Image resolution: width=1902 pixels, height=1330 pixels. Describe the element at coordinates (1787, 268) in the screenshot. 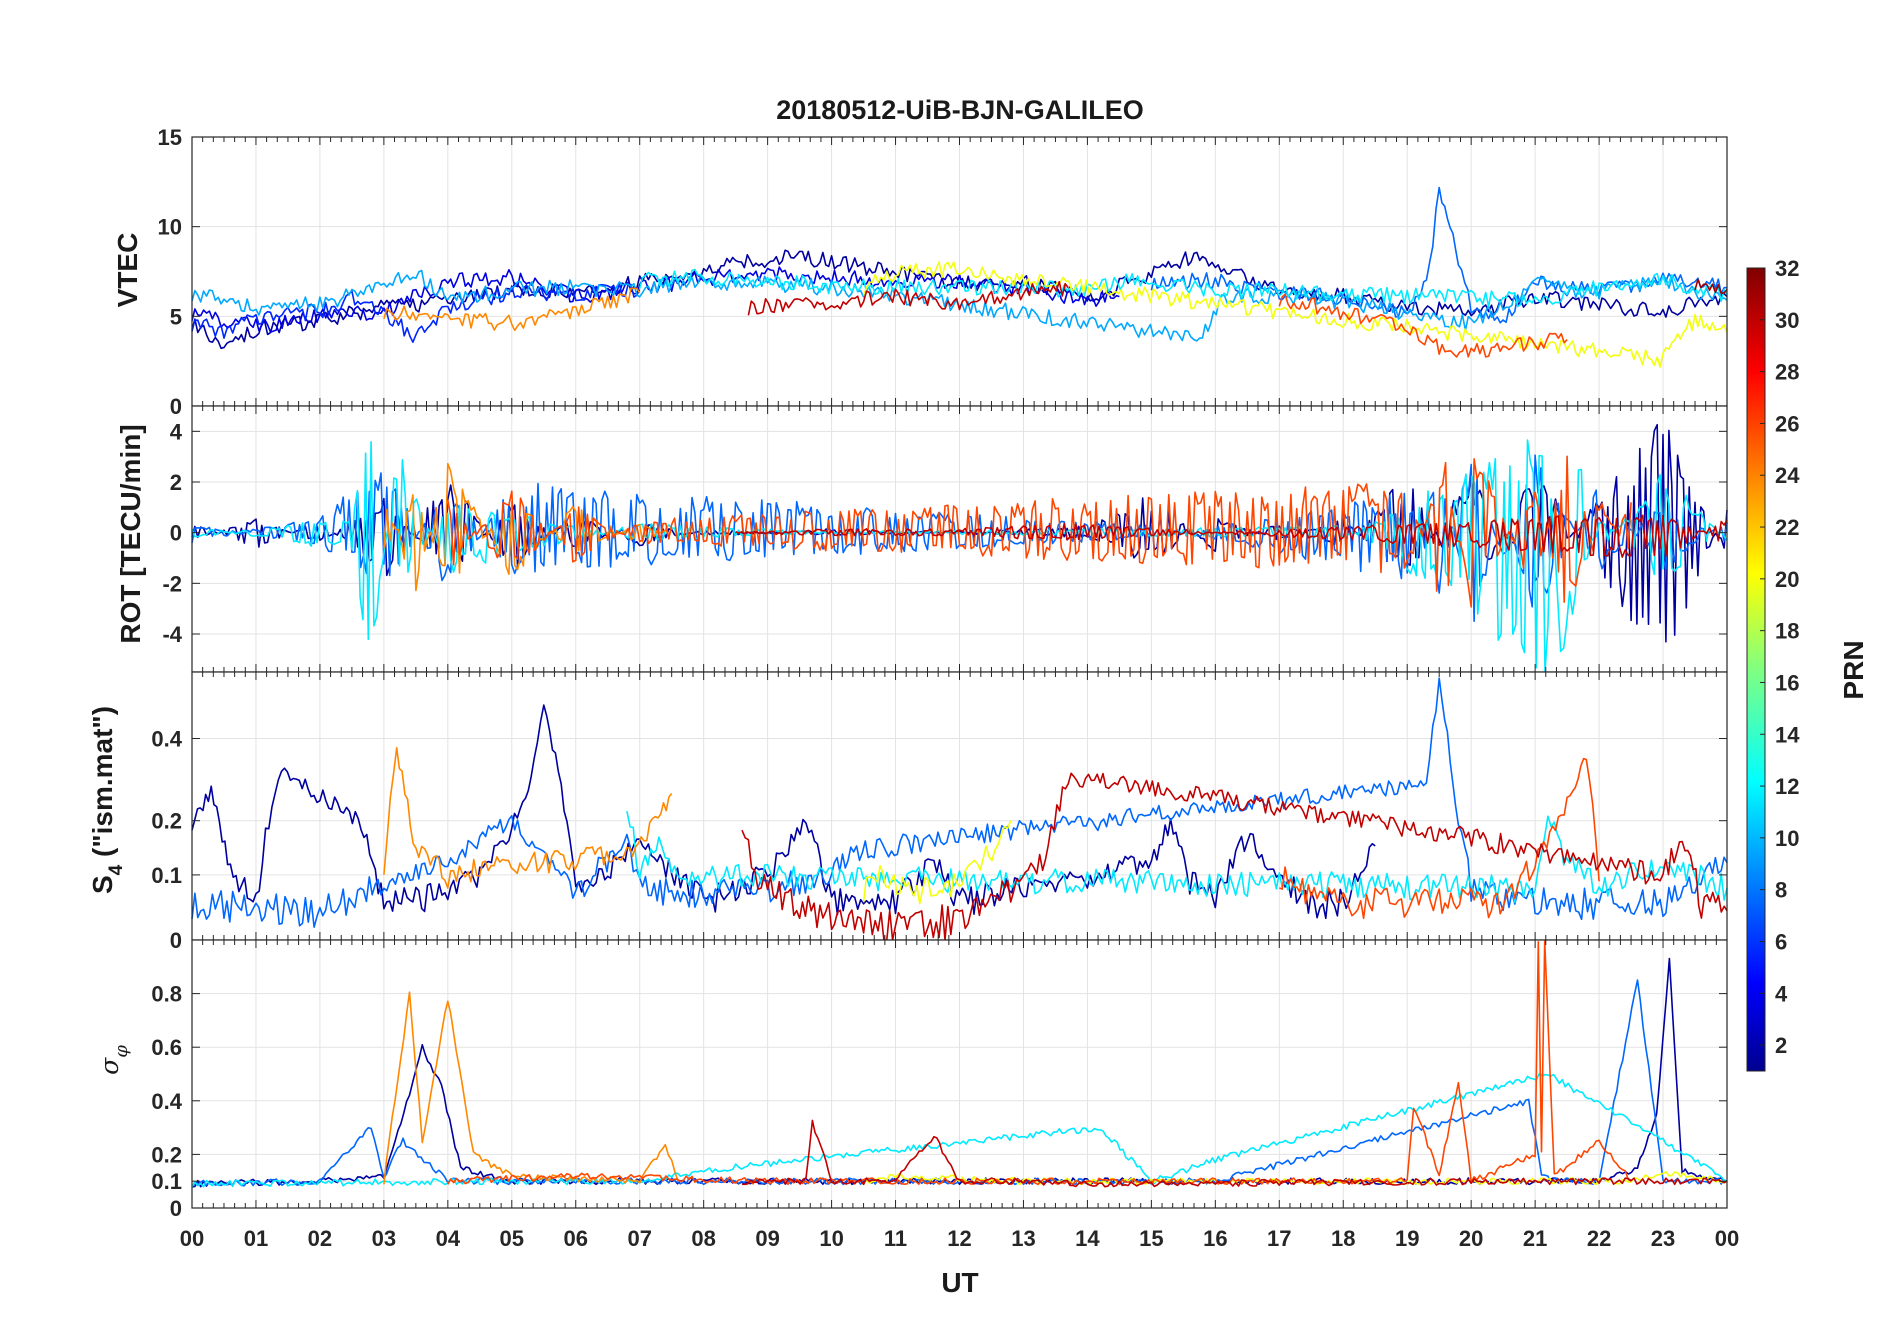

I see `colorbar-tick-label: 32` at that location.